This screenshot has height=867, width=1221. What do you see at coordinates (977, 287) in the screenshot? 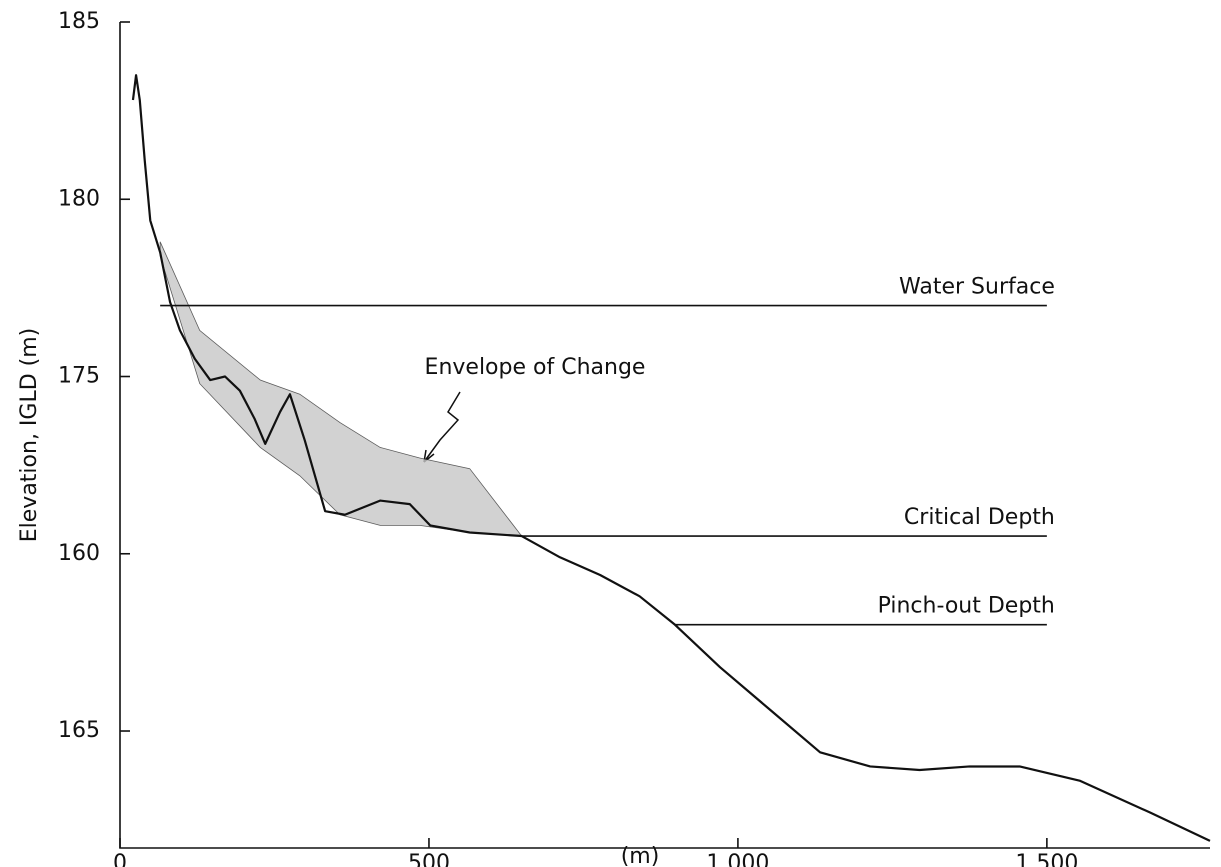
I see `level-label: Water Surface` at bounding box center [977, 287].